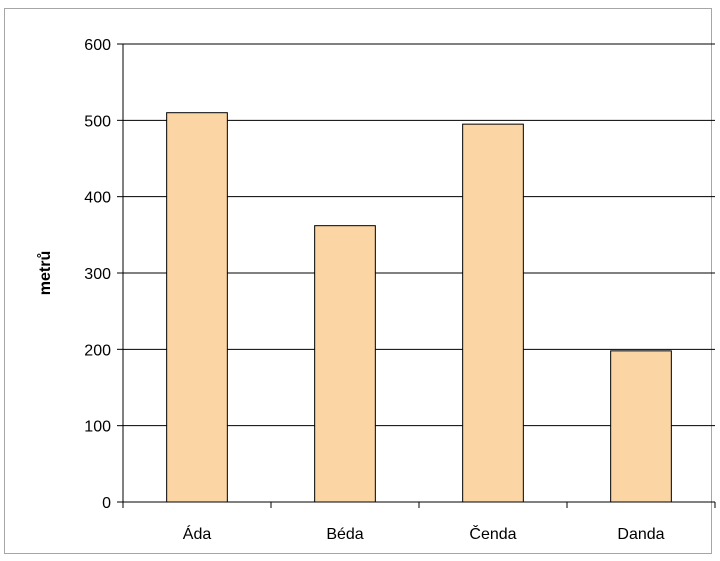  I want to click on x-tick-label: Danda, so click(640, 534).